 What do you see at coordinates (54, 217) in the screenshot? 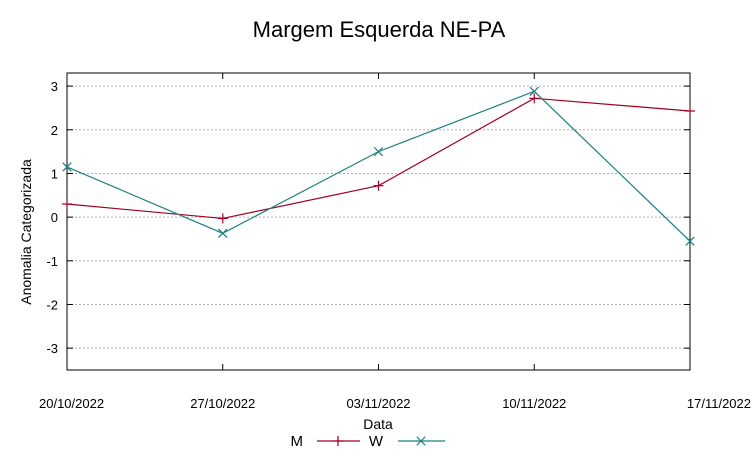
I see `y-tick-label: 0` at bounding box center [54, 217].